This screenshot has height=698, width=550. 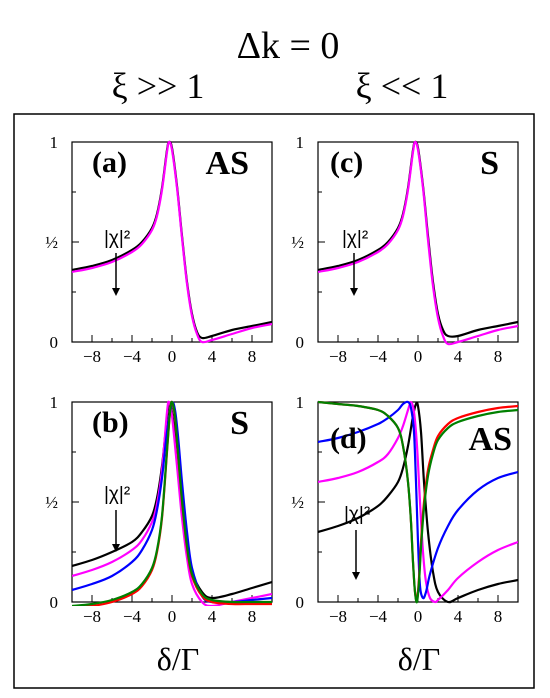 I want to click on panel-d: −8 −4 0 4 8 0 ½ 1 (d) AS |χ|², so click(x=405, y=509).